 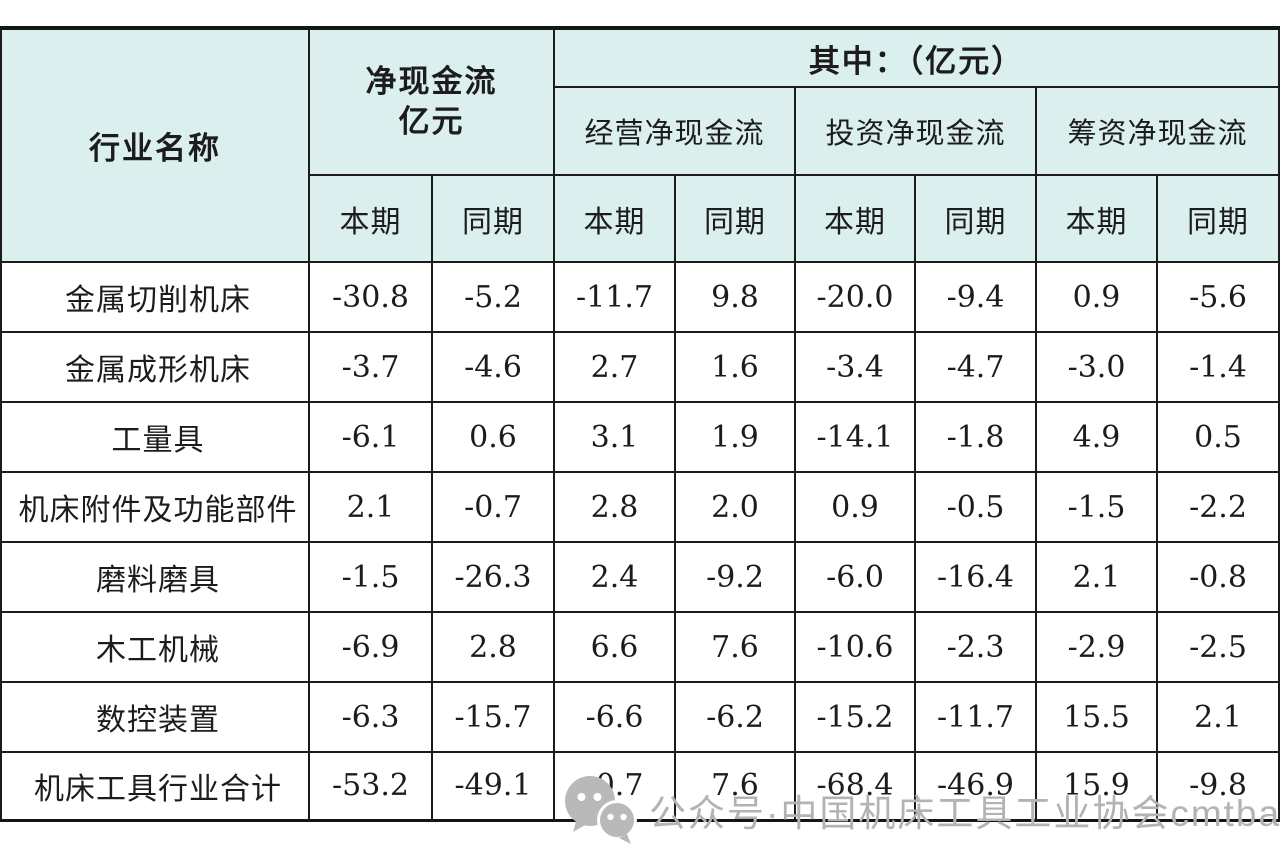 What do you see at coordinates (1096, 786) in the screenshot?
I see `cell-value: 15.9` at bounding box center [1096, 786].